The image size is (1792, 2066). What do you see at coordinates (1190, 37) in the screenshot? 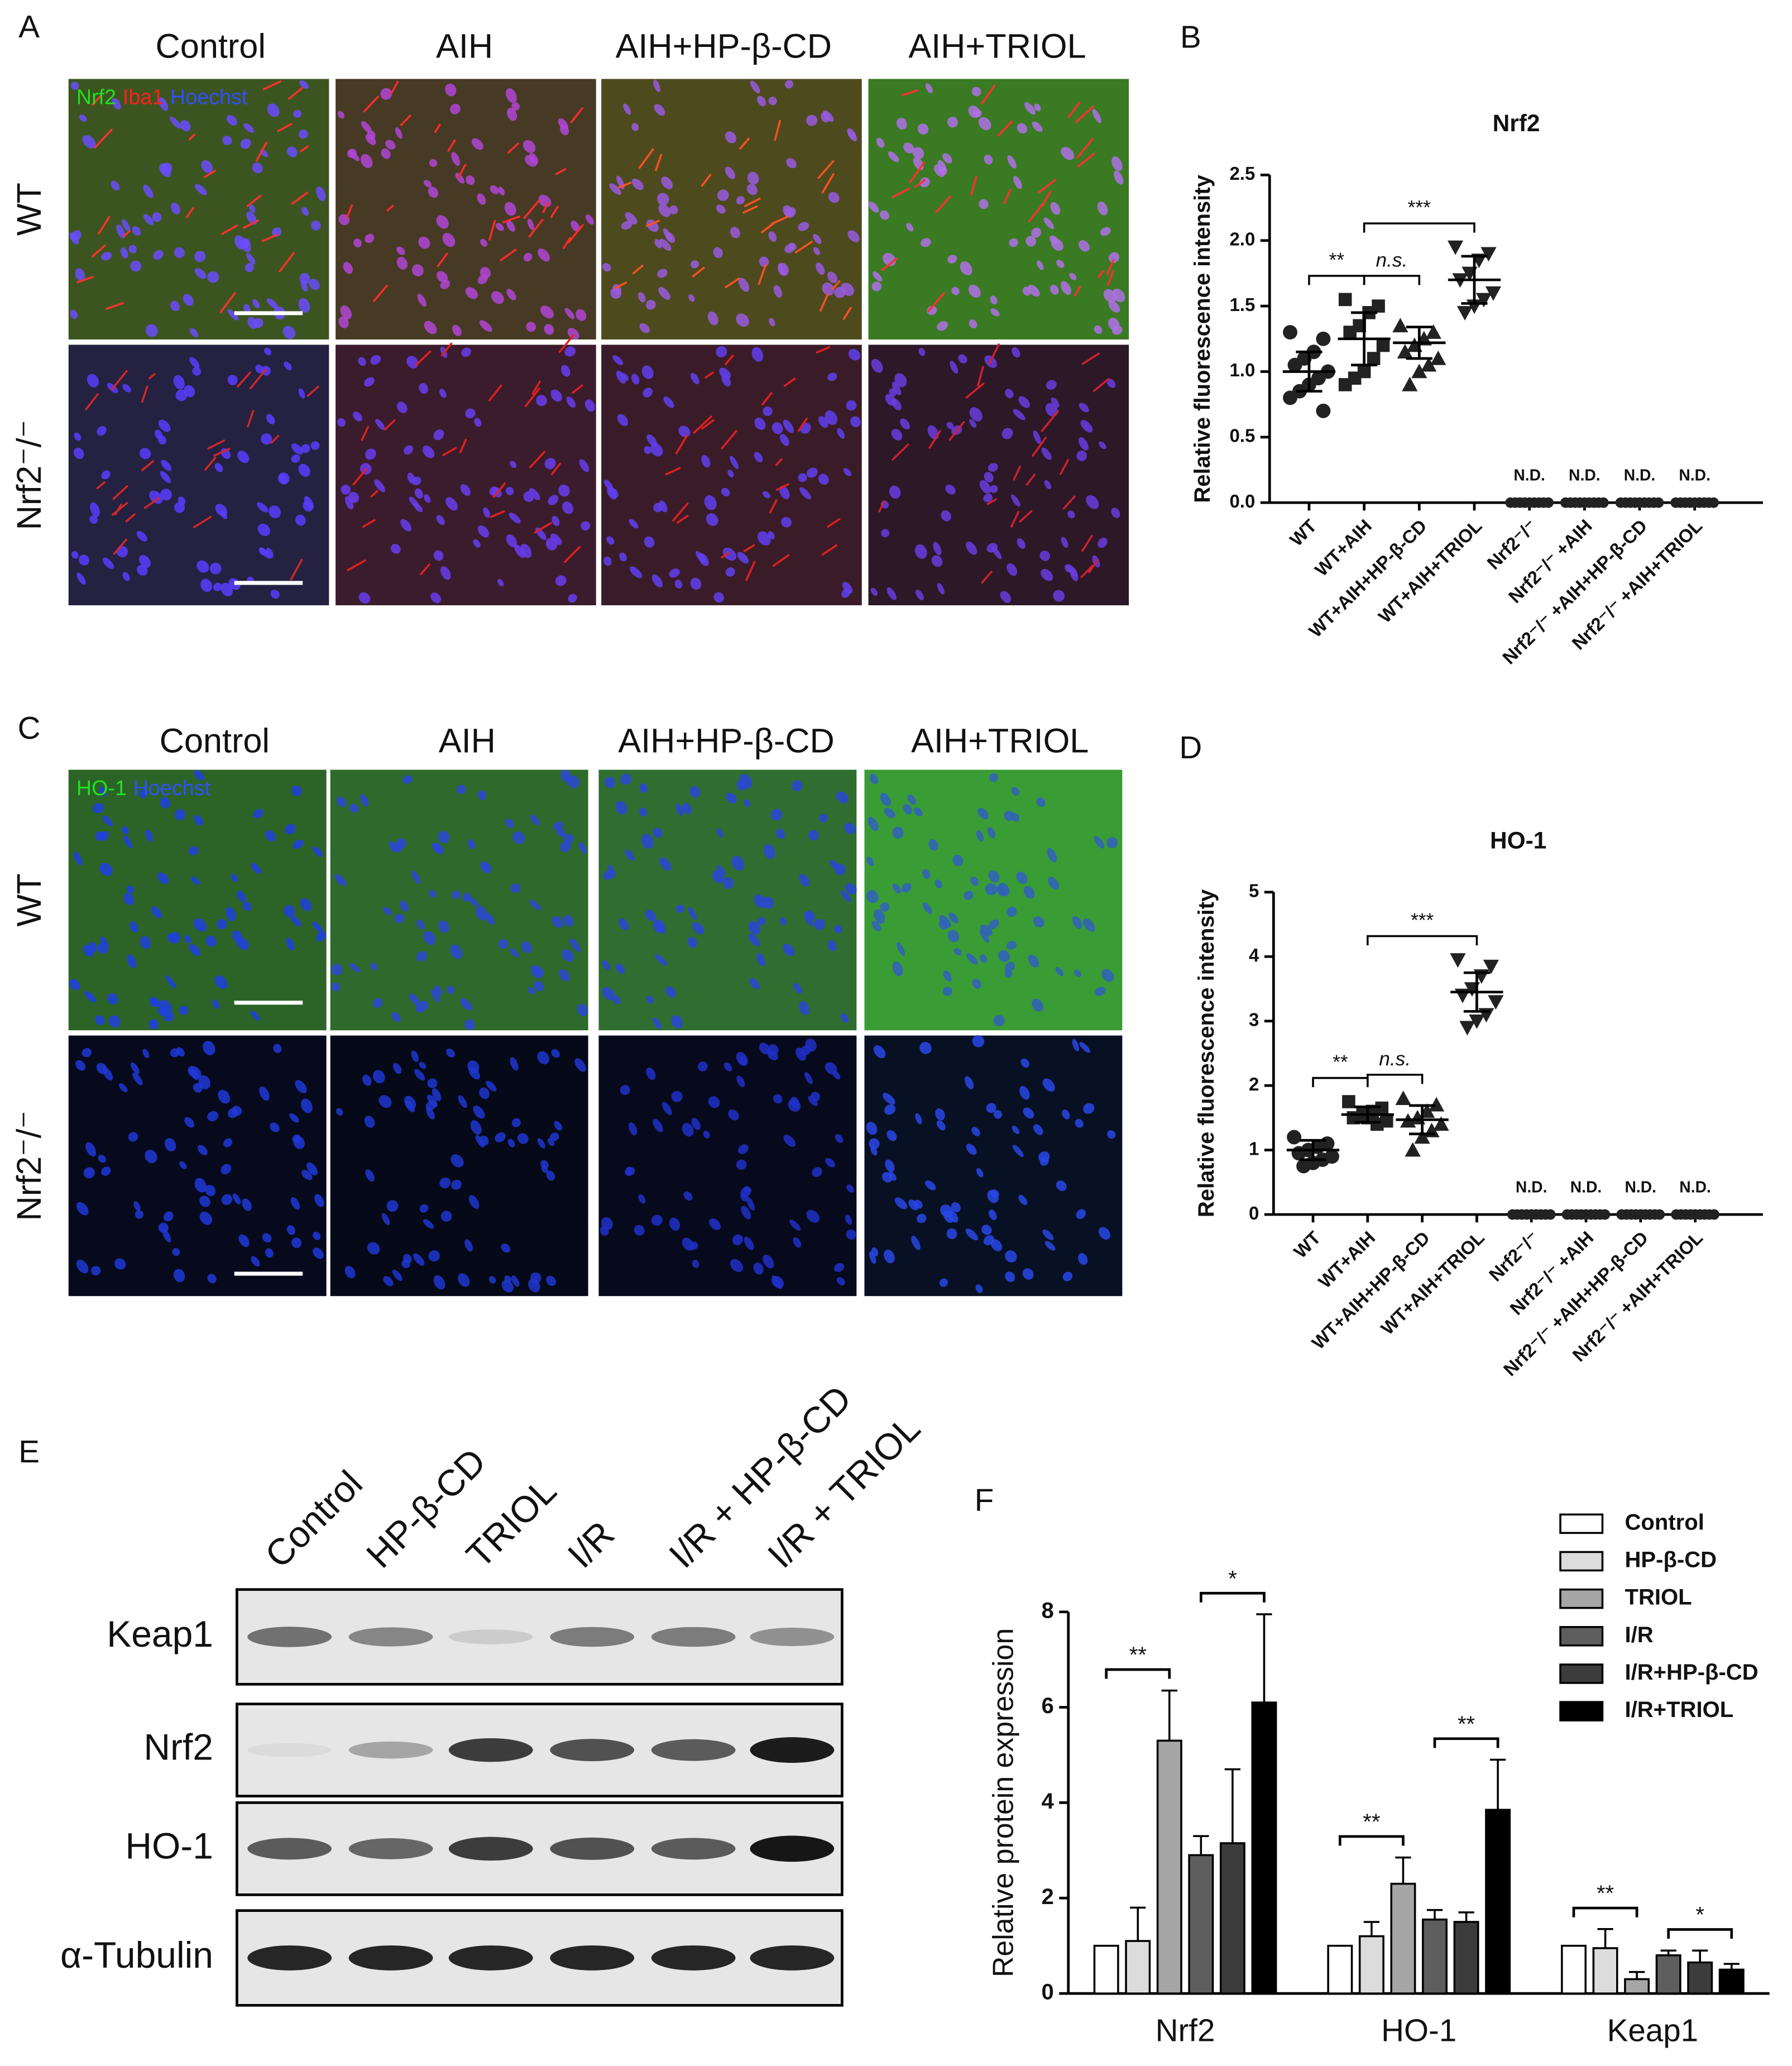
I see `panel-label: B` at bounding box center [1190, 37].